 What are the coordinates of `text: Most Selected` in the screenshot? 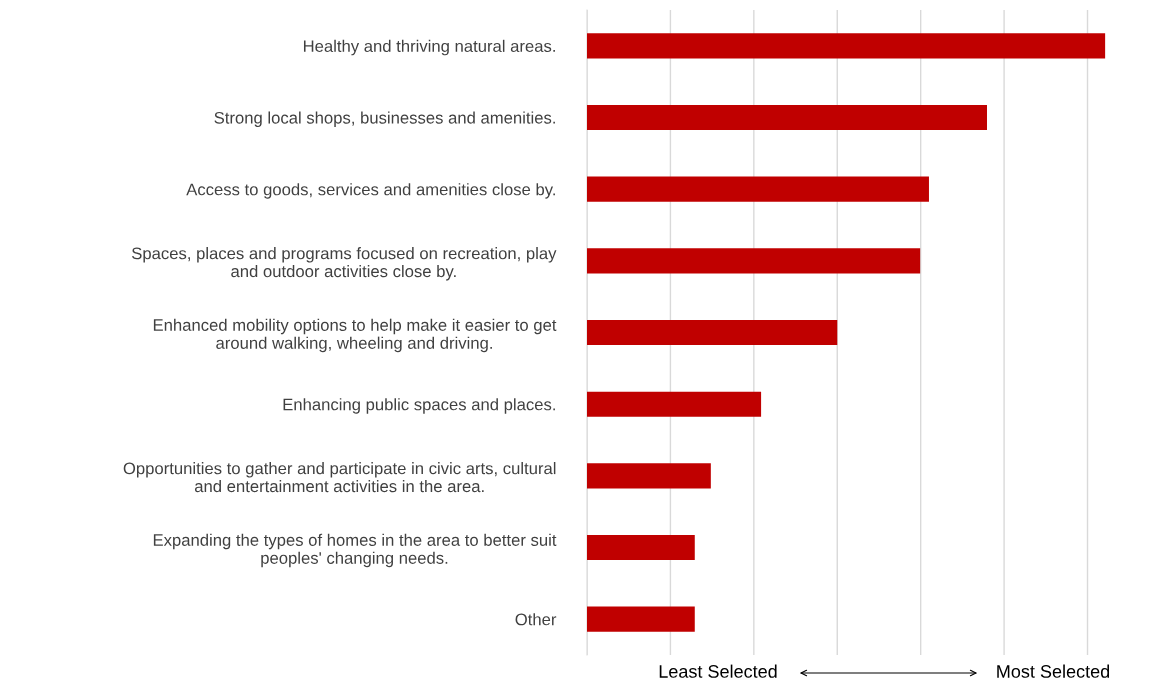 It's located at (1053, 671).